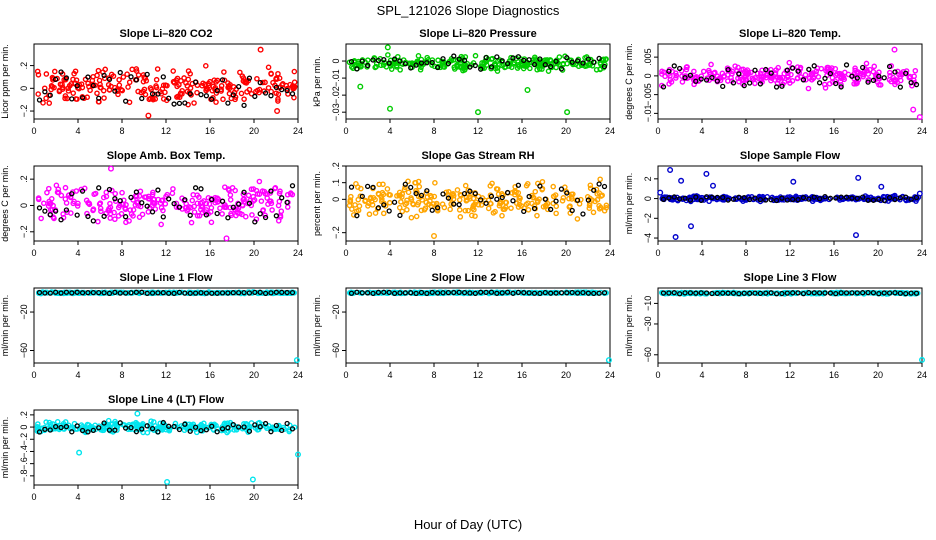  I want to click on y-tick-label: −30, so click(648, 323).